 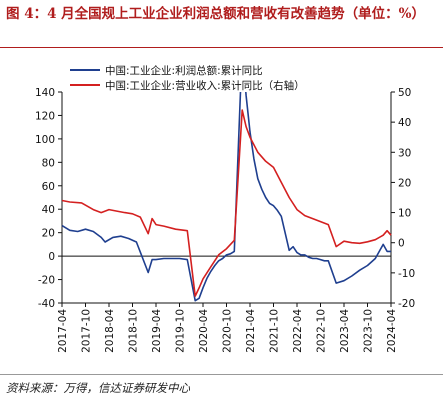 I want to click on x-tick-label: 2017-04, so click(x=63, y=331).